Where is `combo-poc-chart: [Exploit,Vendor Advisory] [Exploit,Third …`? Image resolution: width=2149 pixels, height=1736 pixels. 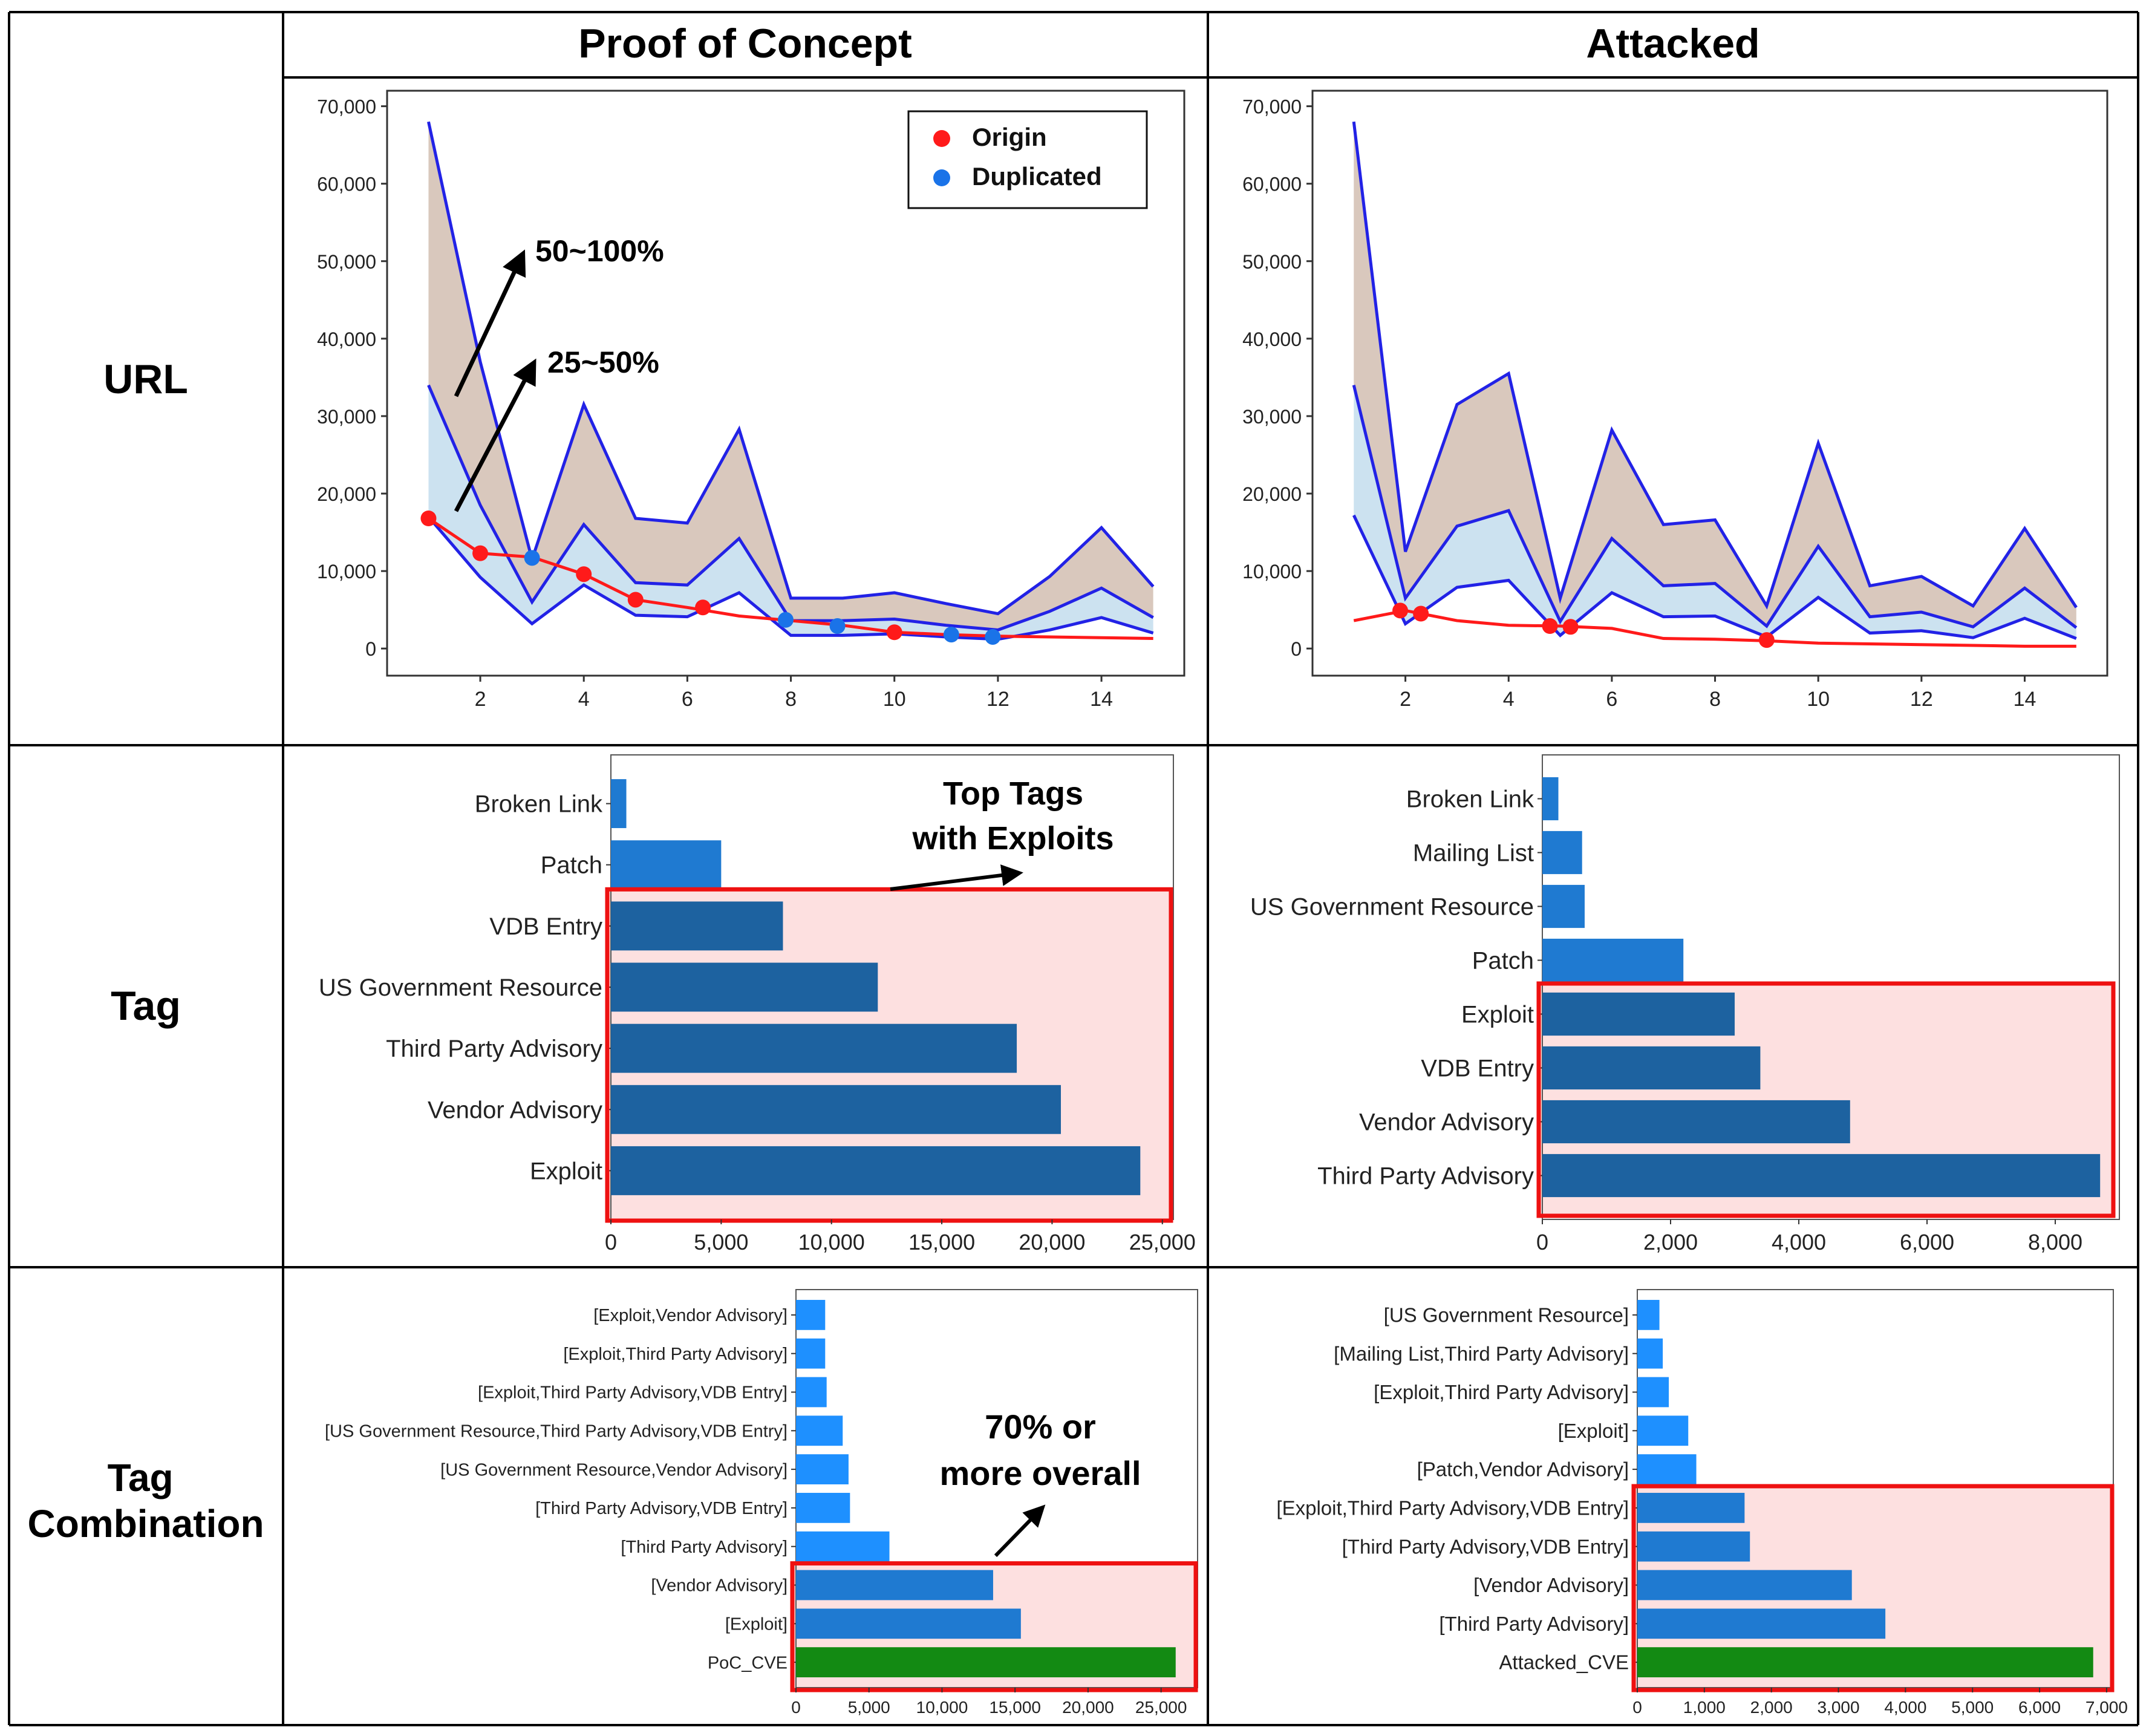 combo-poc-chart: [Exploit,Vendor Advisory] [Exploit,Third … is located at coordinates (761, 1503).